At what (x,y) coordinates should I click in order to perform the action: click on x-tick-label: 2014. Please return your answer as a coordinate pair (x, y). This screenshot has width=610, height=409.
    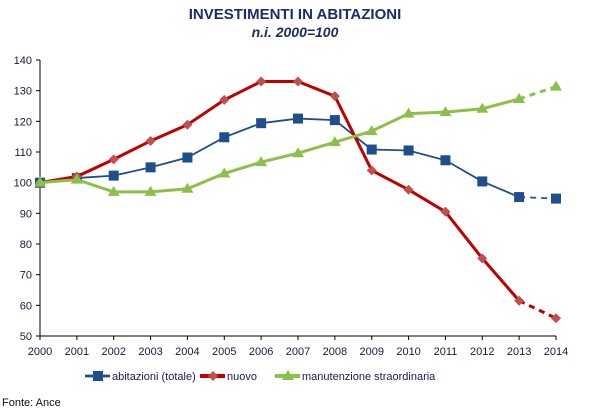
    Looking at the image, I should click on (556, 352).